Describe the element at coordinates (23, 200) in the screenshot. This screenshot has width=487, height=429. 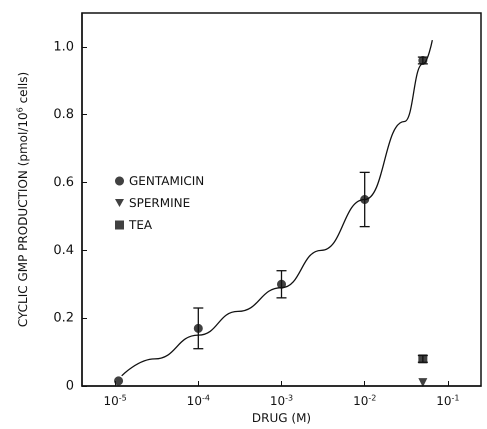
I see `y-axis-title: CYCLIC GMP PRODUCTION (pmol/106 cells)` at that location.